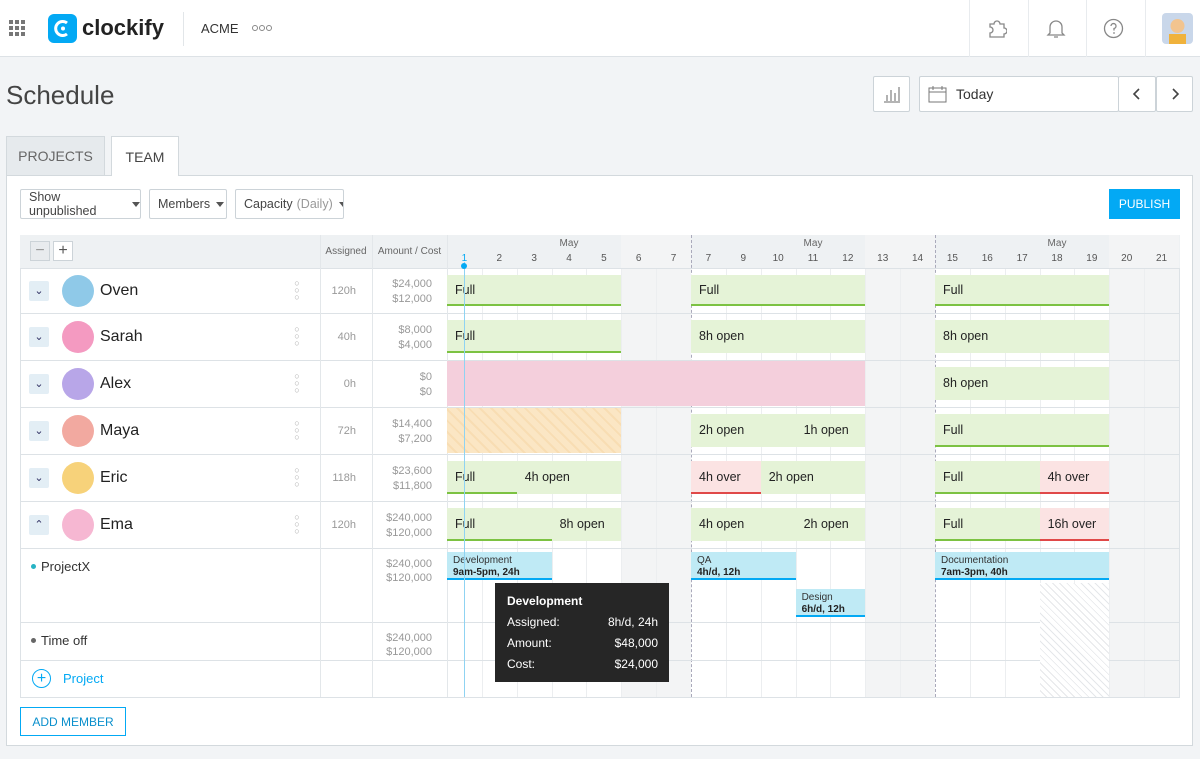  Describe the element at coordinates (830, 603) in the screenshot. I see `assignment: Design 6h/d, 12h` at that location.